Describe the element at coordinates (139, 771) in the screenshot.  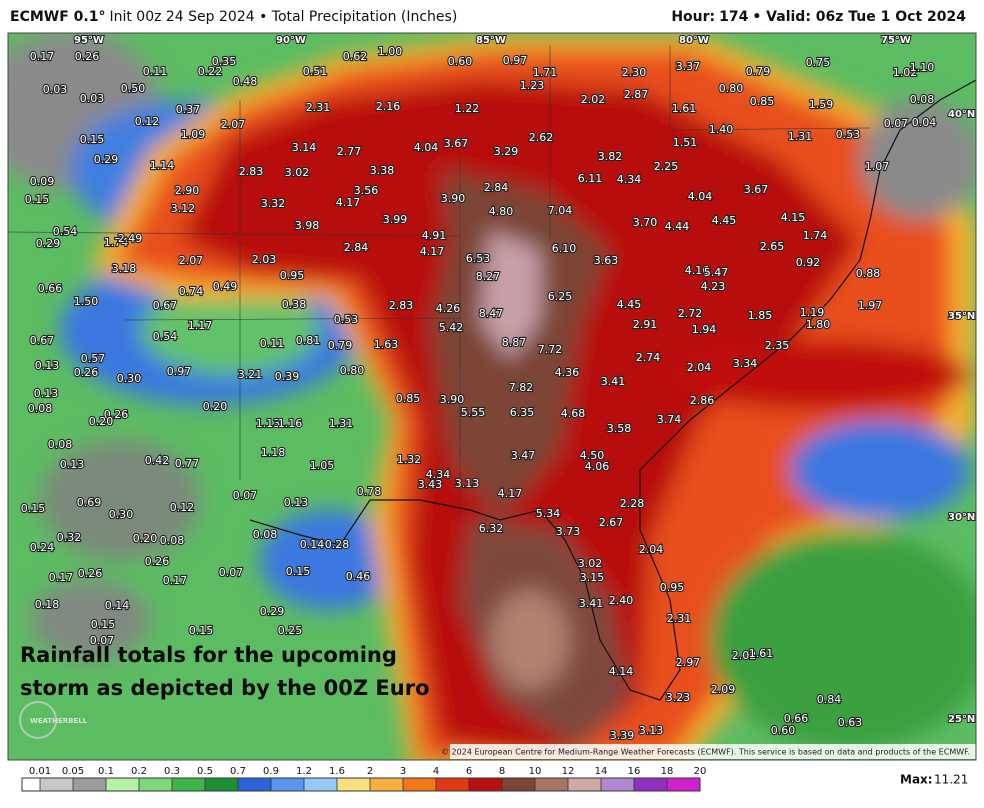
I see `legend-tick-label: 0.2` at that location.